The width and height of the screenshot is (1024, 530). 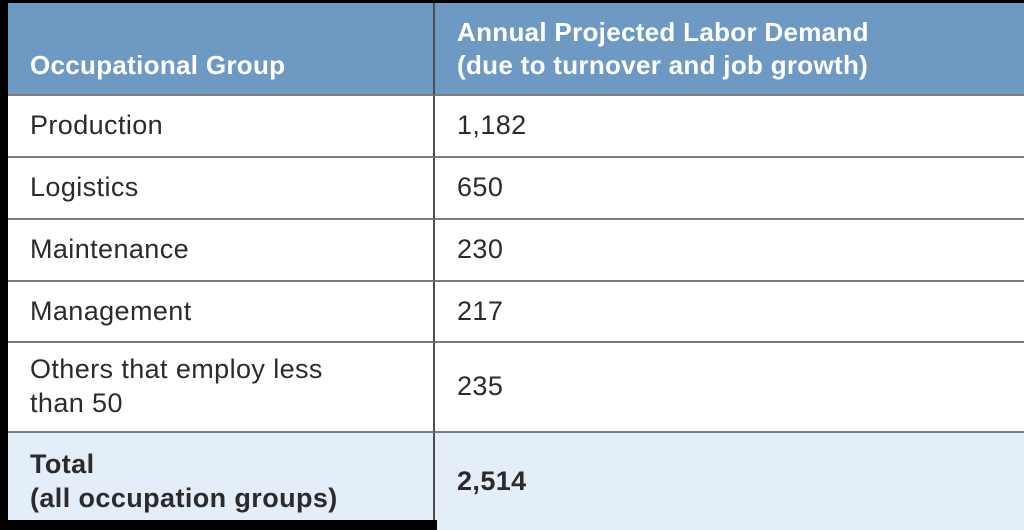 What do you see at coordinates (512, 1) in the screenshot?
I see `table-border-top` at bounding box center [512, 1].